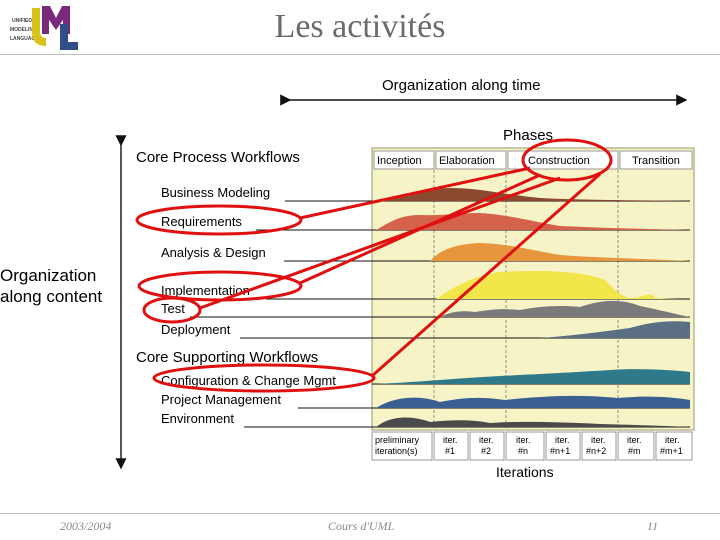  What do you see at coordinates (563, 284) in the screenshot?
I see `implementation-activity` at bounding box center [563, 284].